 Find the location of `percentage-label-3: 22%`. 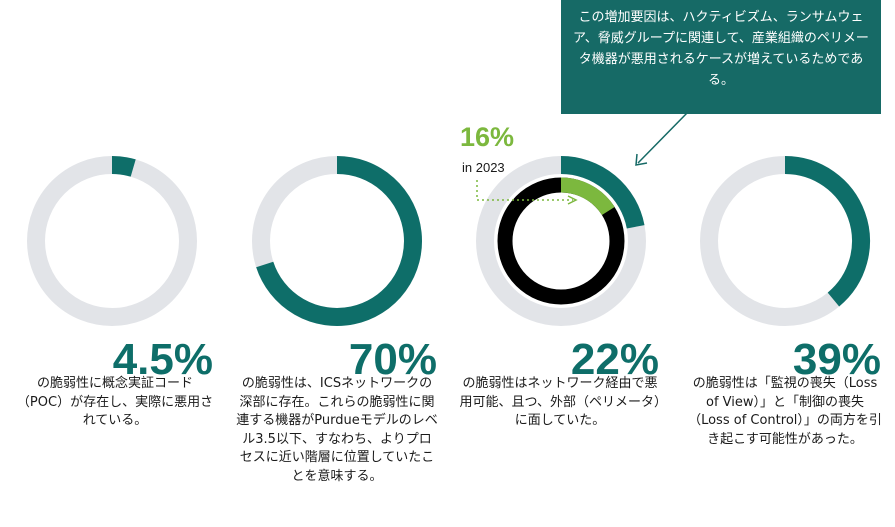

percentage-label-3: 22% is located at coordinates (614, 359).